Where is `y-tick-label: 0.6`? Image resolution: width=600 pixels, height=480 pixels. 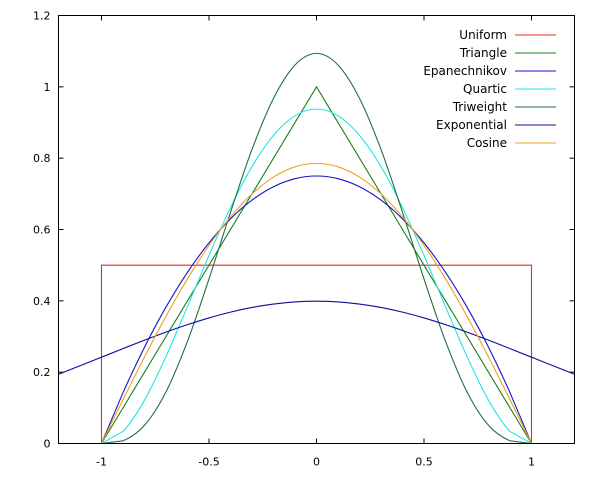 y-tick-label: 0.6 is located at coordinates (42, 230).